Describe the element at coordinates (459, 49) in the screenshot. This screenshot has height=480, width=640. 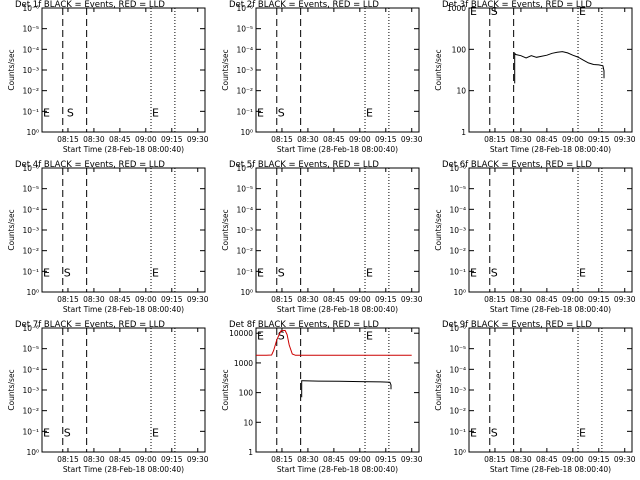
I see `y-tick-label: 100` at that location.